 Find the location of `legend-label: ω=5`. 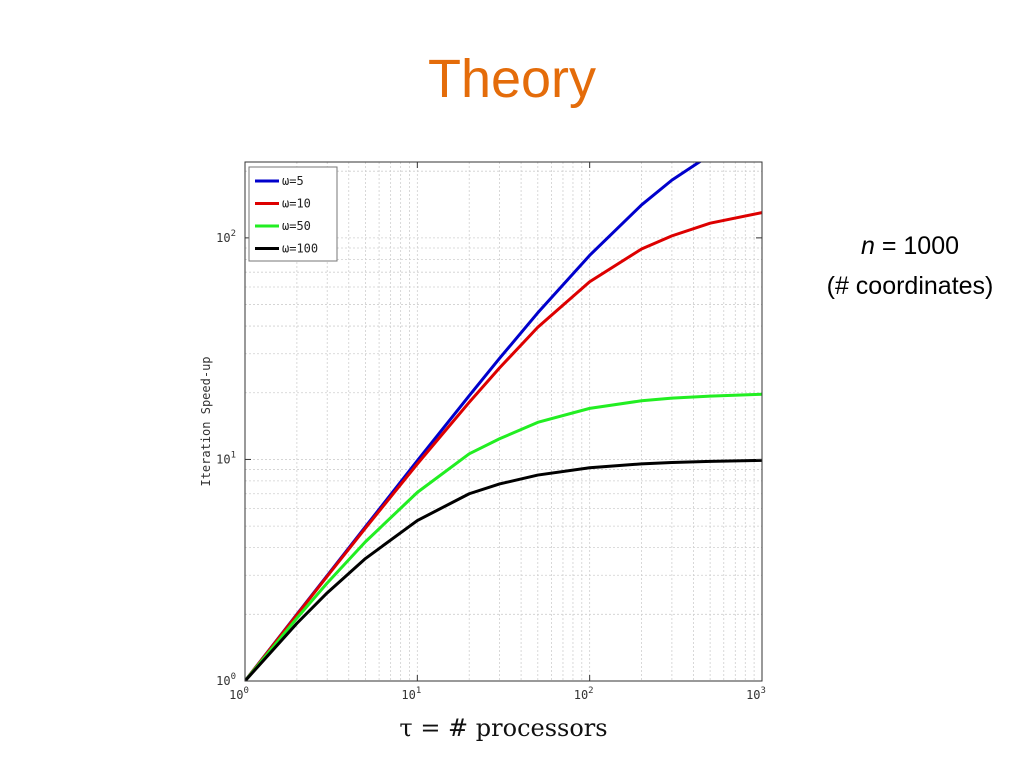

legend-label: ω=5 is located at coordinates (293, 181).